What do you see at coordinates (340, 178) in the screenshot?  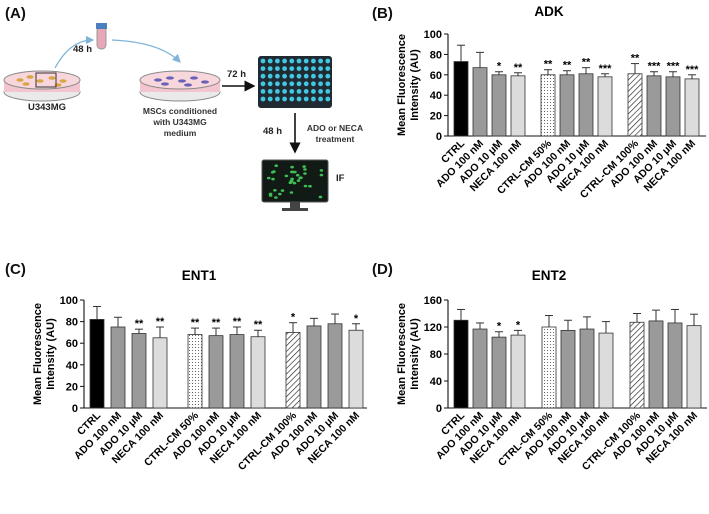 I see `readout-label: IF` at bounding box center [340, 178].